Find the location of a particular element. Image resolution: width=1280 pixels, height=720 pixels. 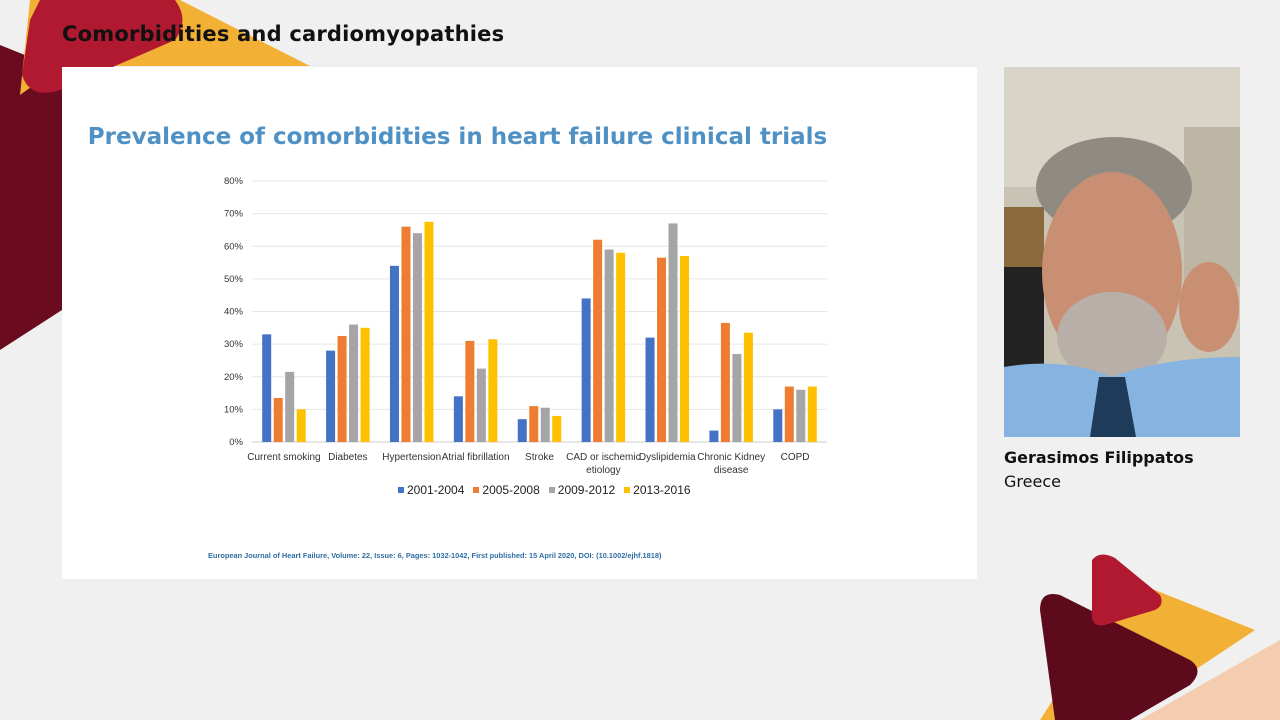

y-tick-label: 50% is located at coordinates (234, 279).